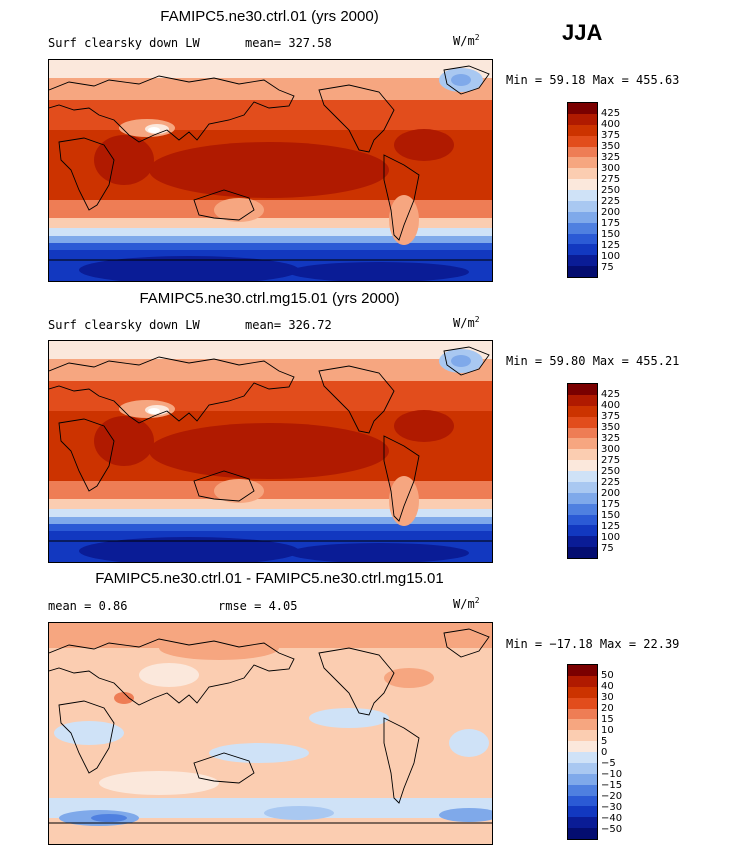 The height and width of the screenshot is (855, 733). Describe the element at coordinates (607, 697) in the screenshot. I see `colorbar-tick: 30` at that location.